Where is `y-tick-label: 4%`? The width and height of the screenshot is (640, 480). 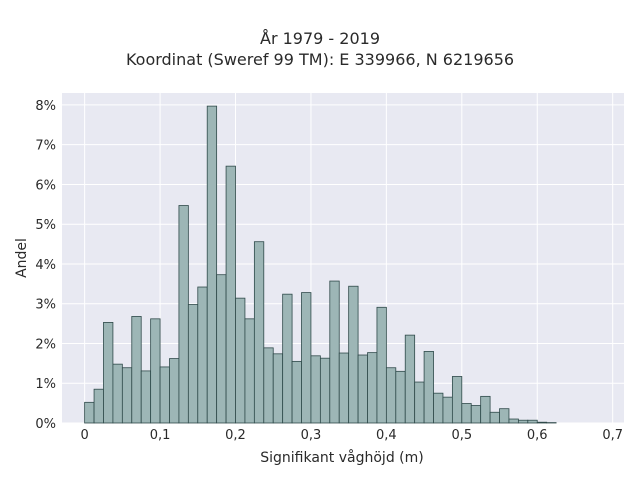
y-tick-label: 4% is located at coordinates (45, 265).